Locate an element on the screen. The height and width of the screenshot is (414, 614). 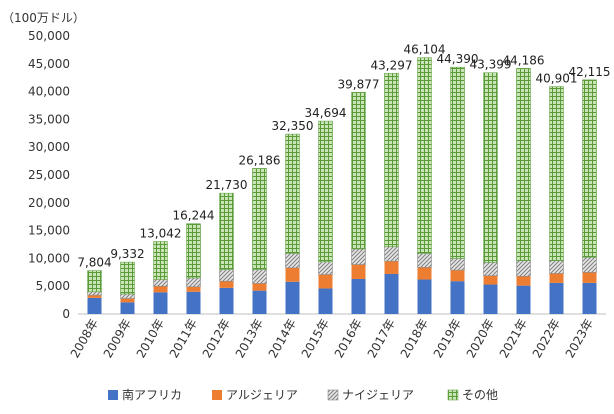
x-tick-label: 2021年 is located at coordinates (513, 339).